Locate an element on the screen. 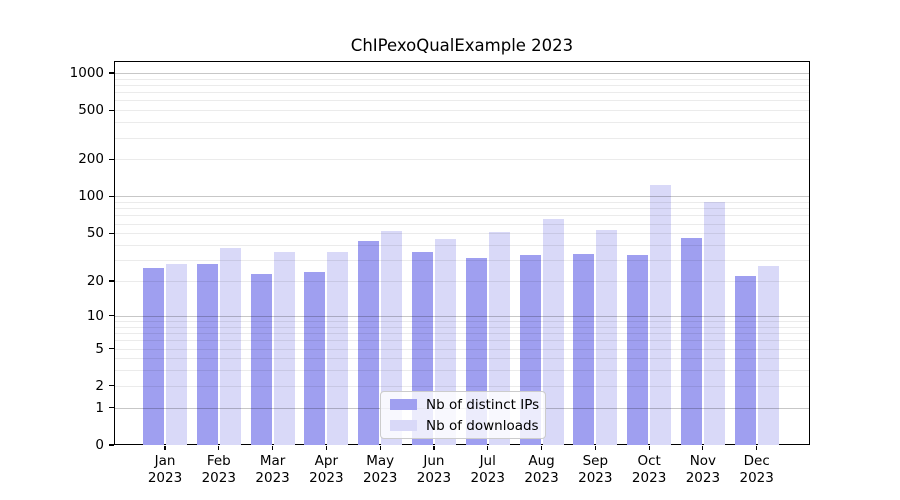  y-tick-label-5: 5 is located at coordinates (99, 348).